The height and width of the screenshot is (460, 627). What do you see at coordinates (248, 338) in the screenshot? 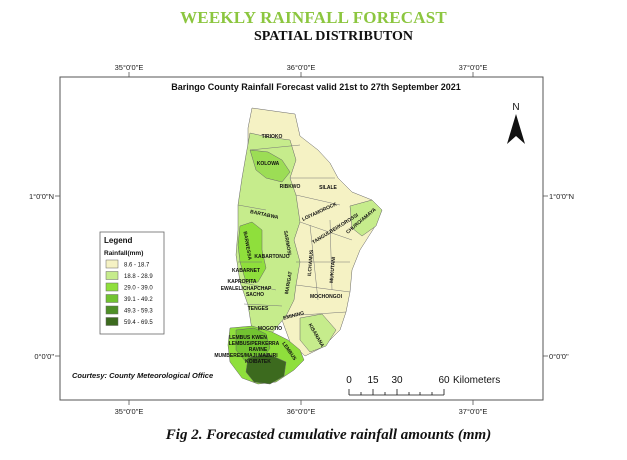
I see `ward-label: LEMBUS KWEN` at bounding box center [248, 338].